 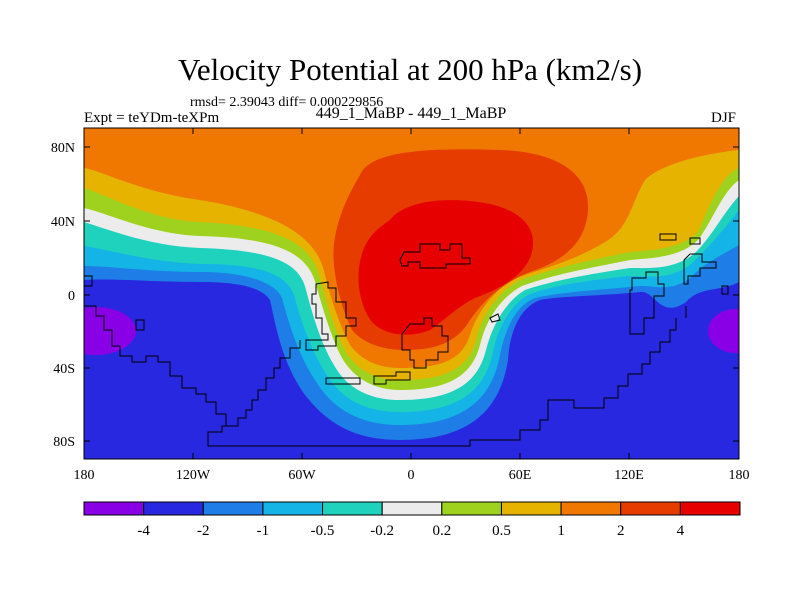 What do you see at coordinates (64, 442) in the screenshot?
I see `y-tick-label: 80S` at bounding box center [64, 442].